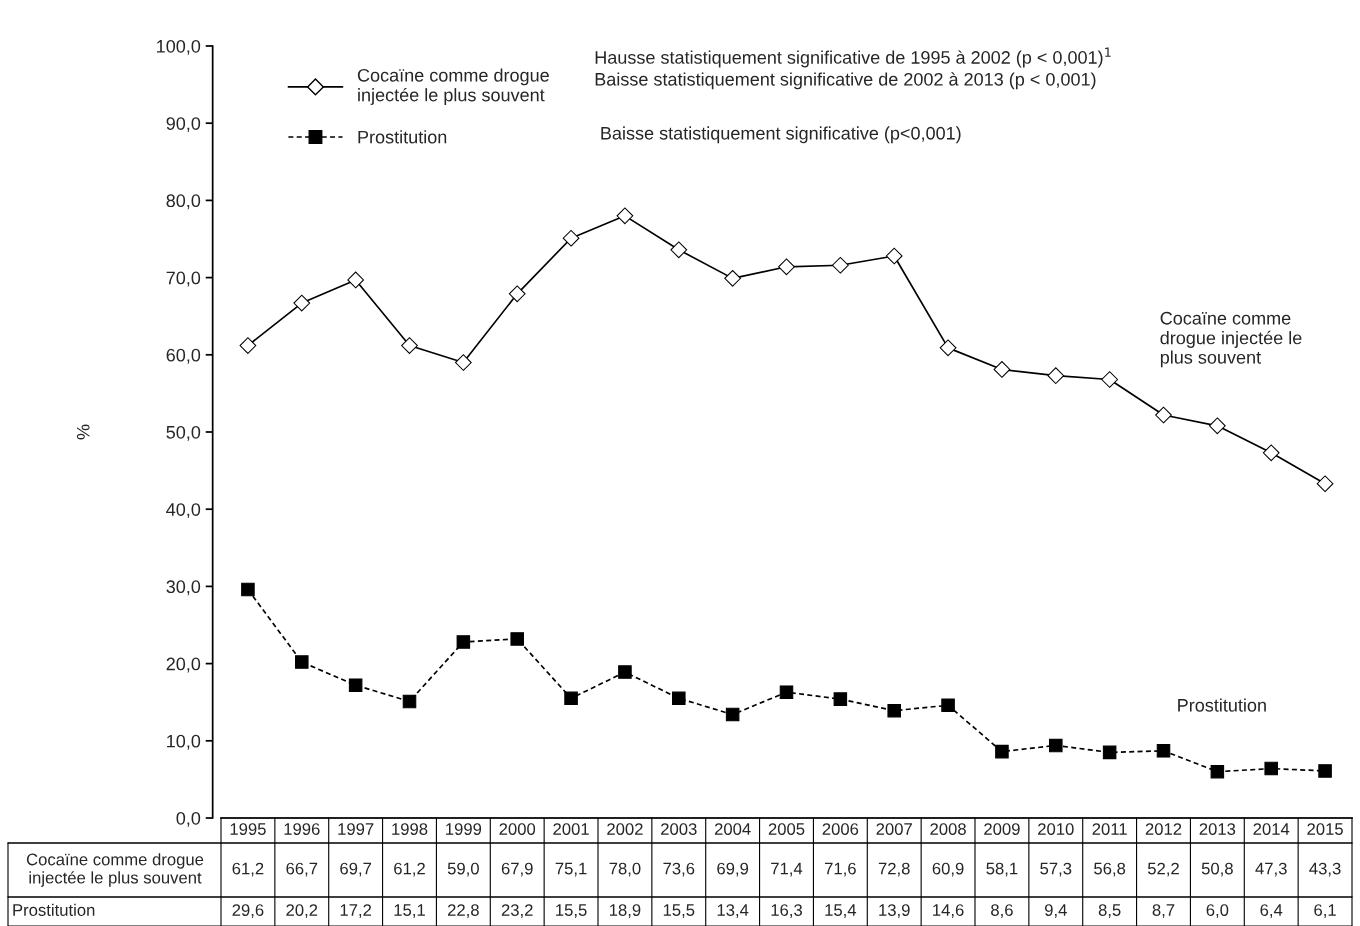 Image resolution: width=1360 pixels, height=926 pixels. I want to click on data-label: 78,0, so click(625, 869).